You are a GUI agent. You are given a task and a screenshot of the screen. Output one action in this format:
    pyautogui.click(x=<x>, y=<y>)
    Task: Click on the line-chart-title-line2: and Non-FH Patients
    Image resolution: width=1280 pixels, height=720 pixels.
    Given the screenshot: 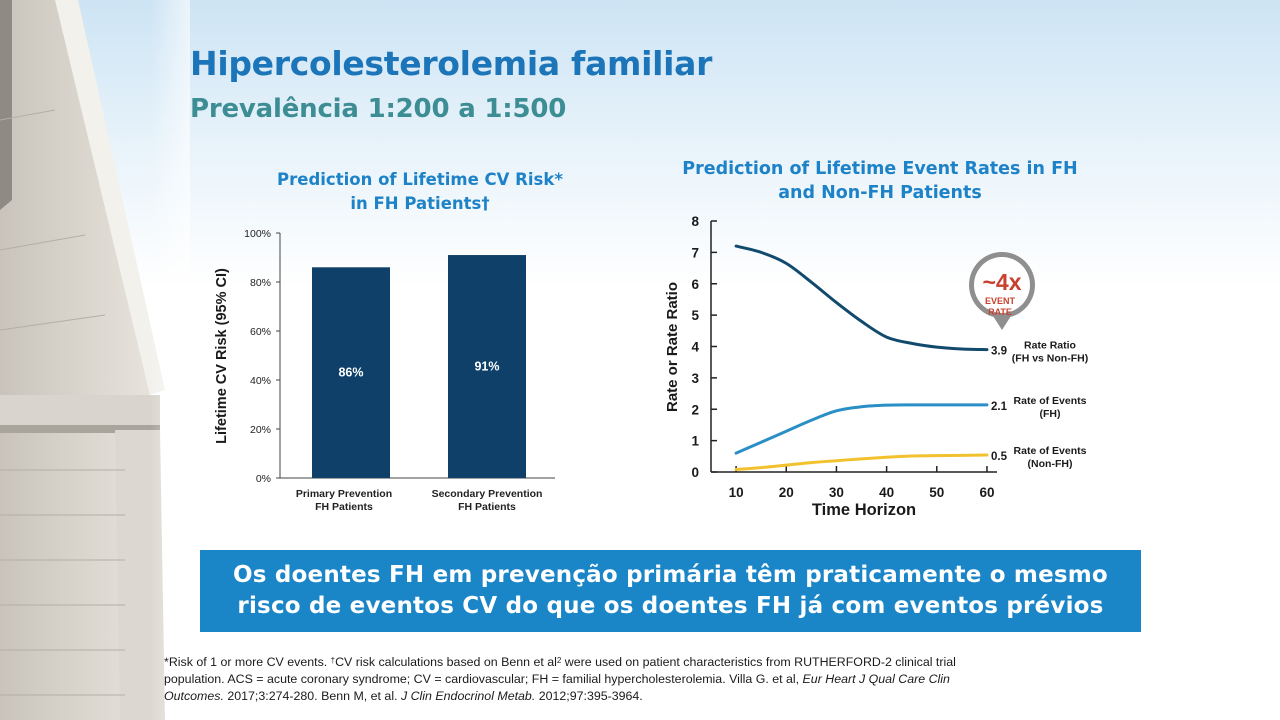 What is the action you would take?
    pyautogui.click(x=880, y=193)
    